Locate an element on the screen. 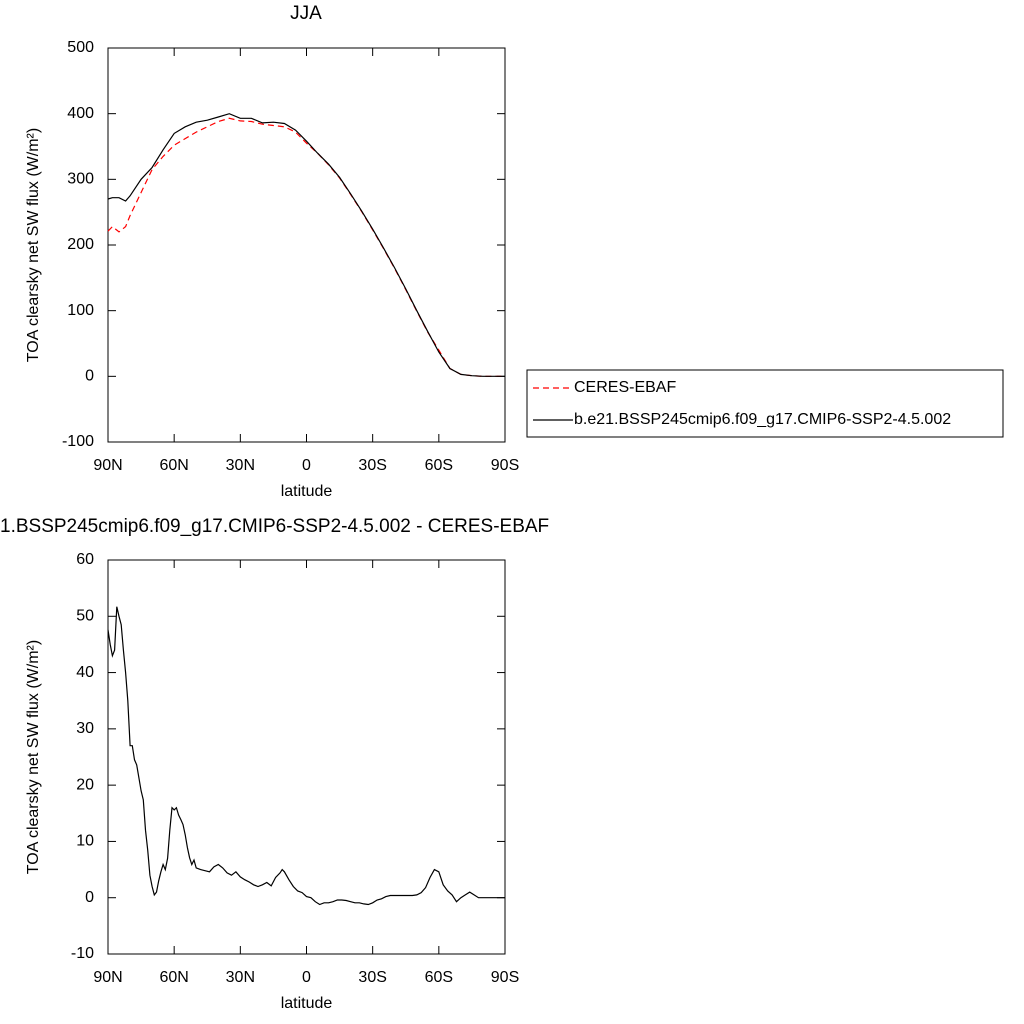  chart-title: JJA is located at coordinates (306, 13).